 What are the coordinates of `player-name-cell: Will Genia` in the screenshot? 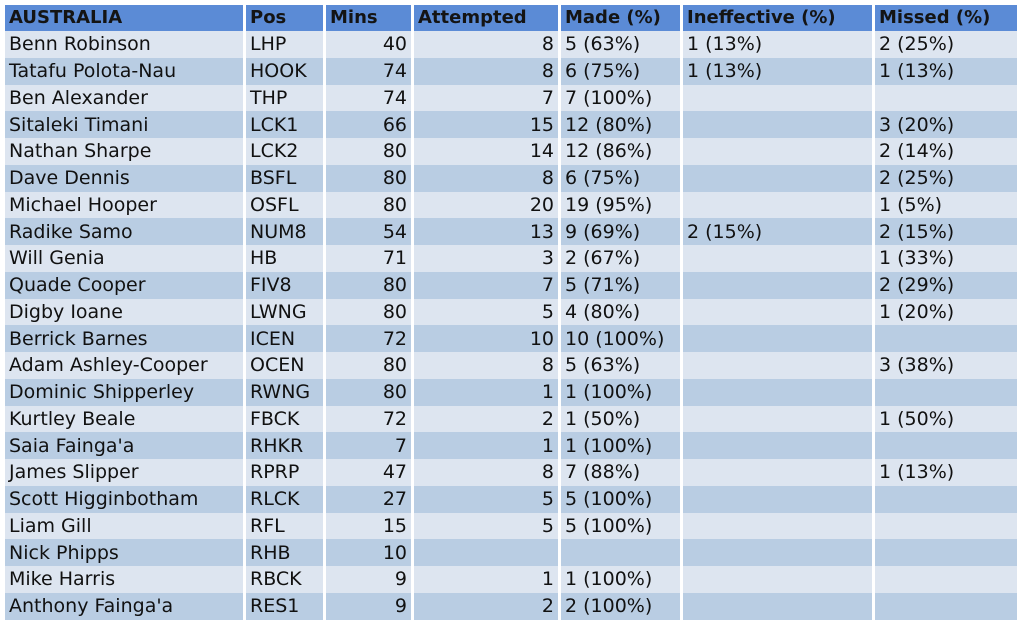 It's located at (124, 258).